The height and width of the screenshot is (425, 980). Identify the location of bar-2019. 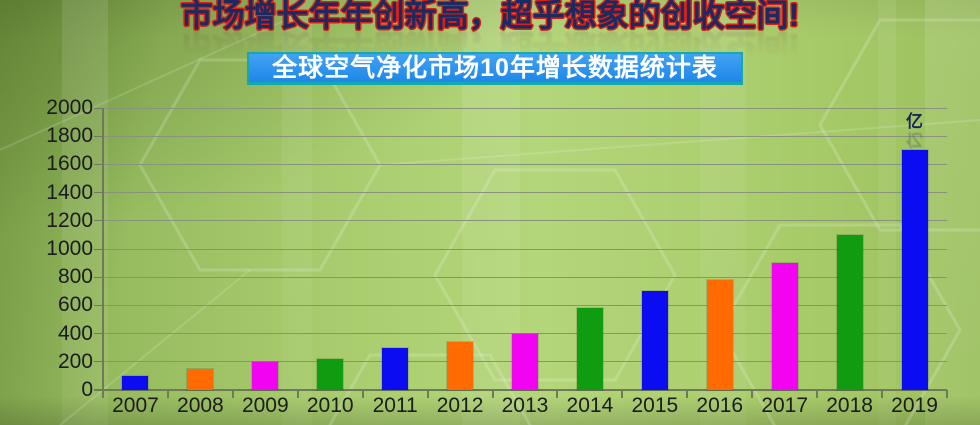
(914, 270).